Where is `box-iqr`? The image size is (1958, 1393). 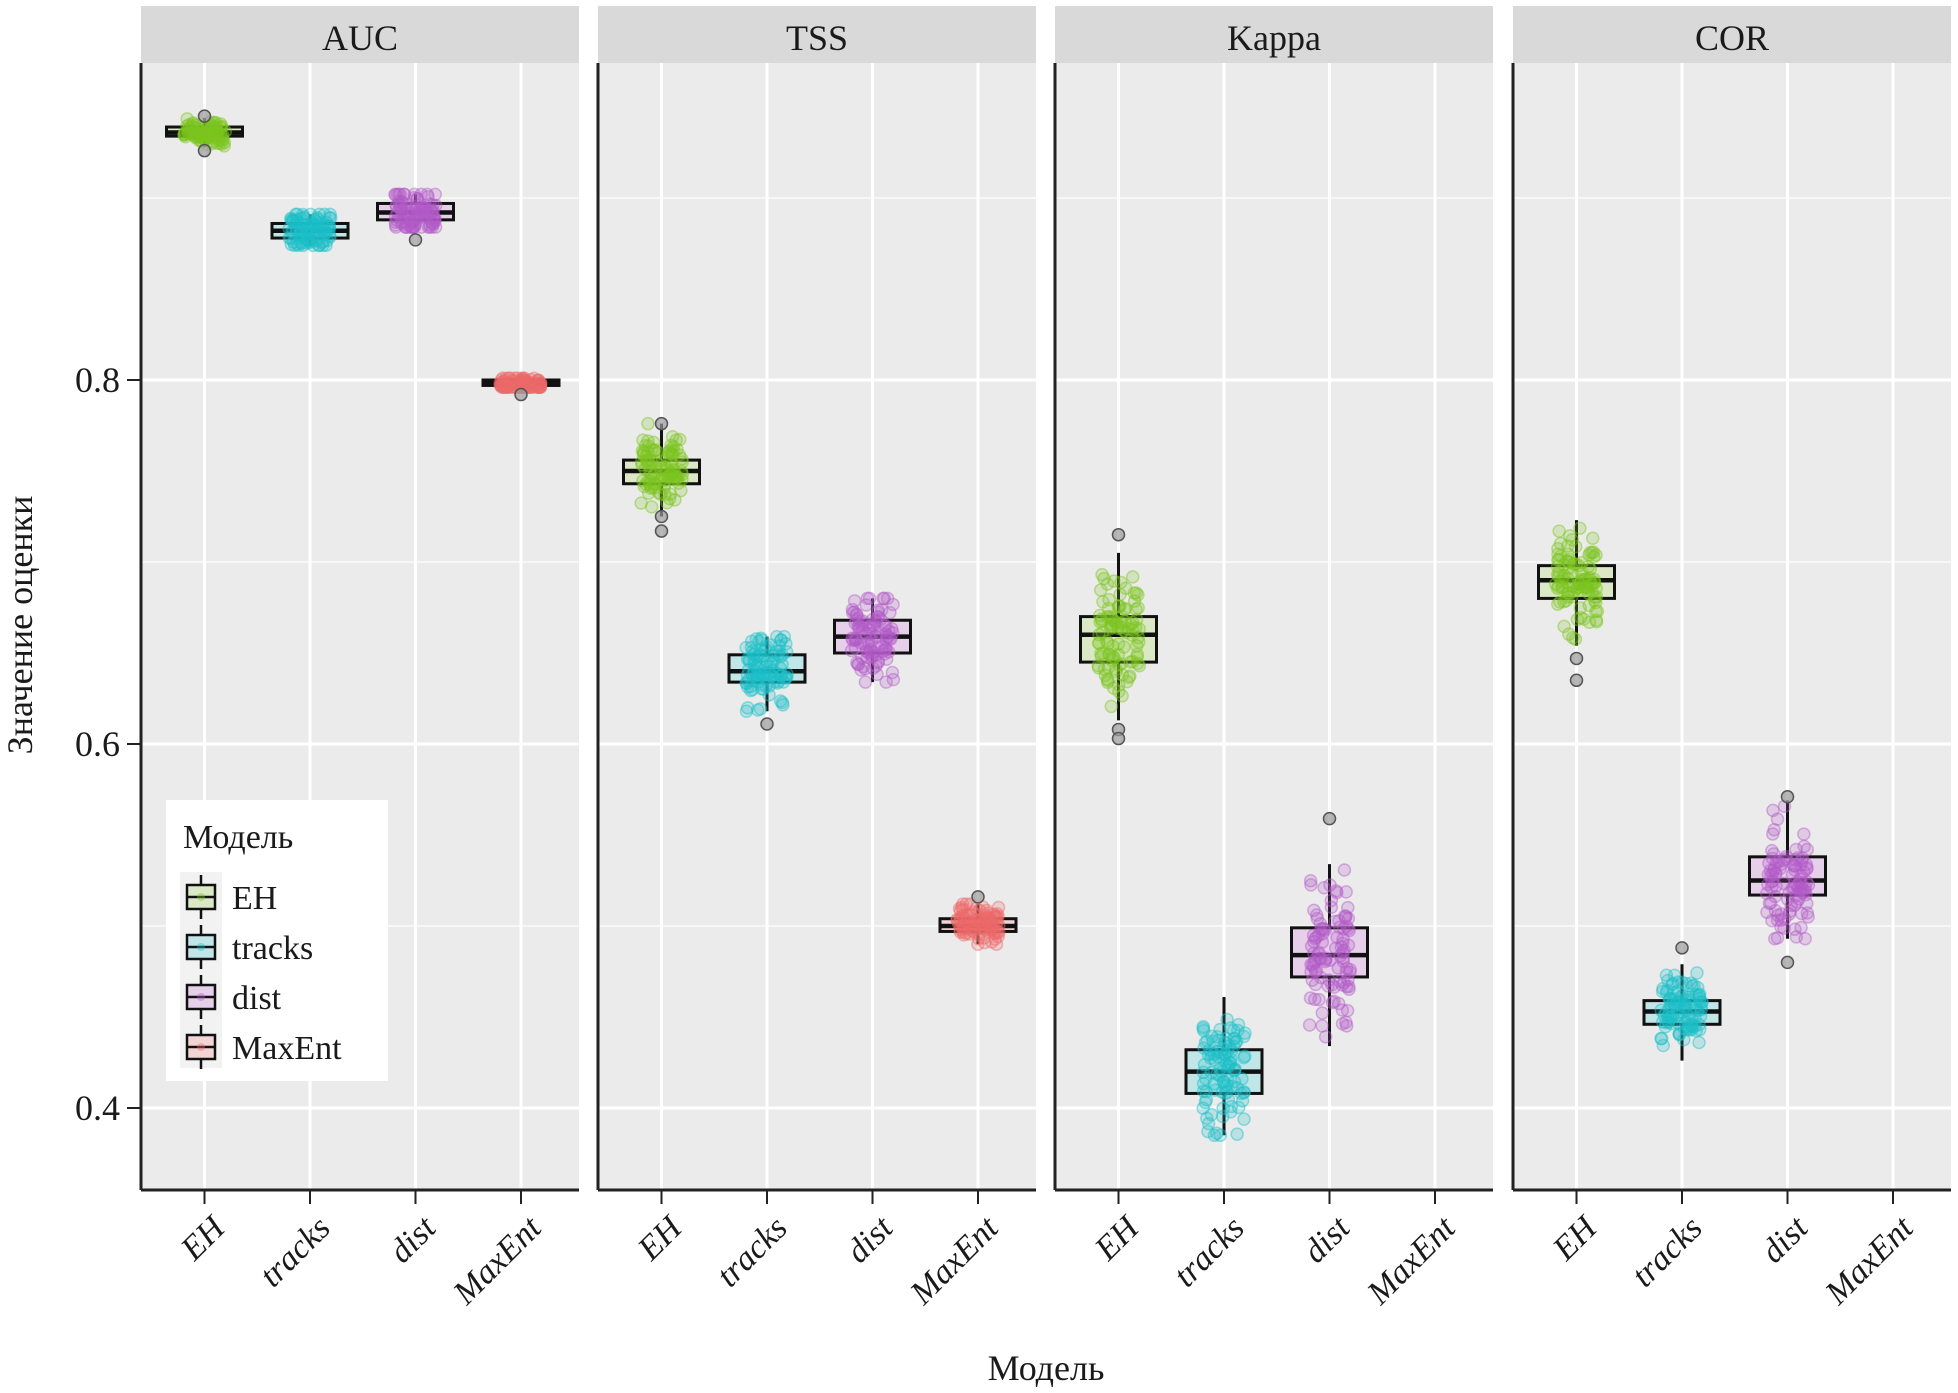 box-iqr is located at coordinates (1118, 639).